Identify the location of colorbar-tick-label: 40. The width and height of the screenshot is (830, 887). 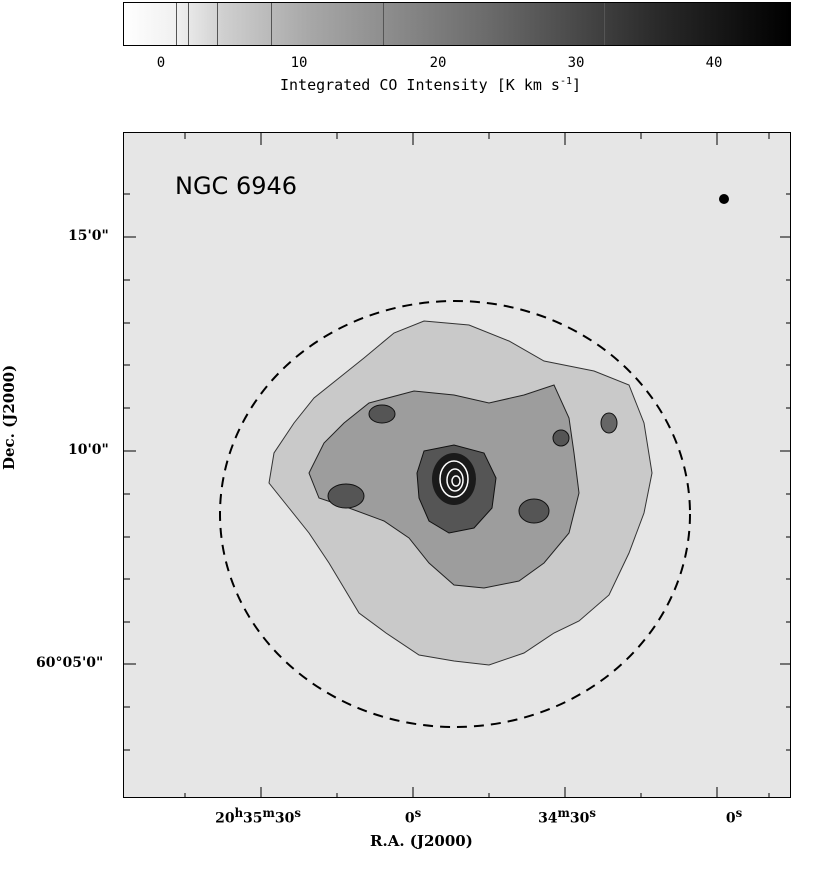
(714, 63).